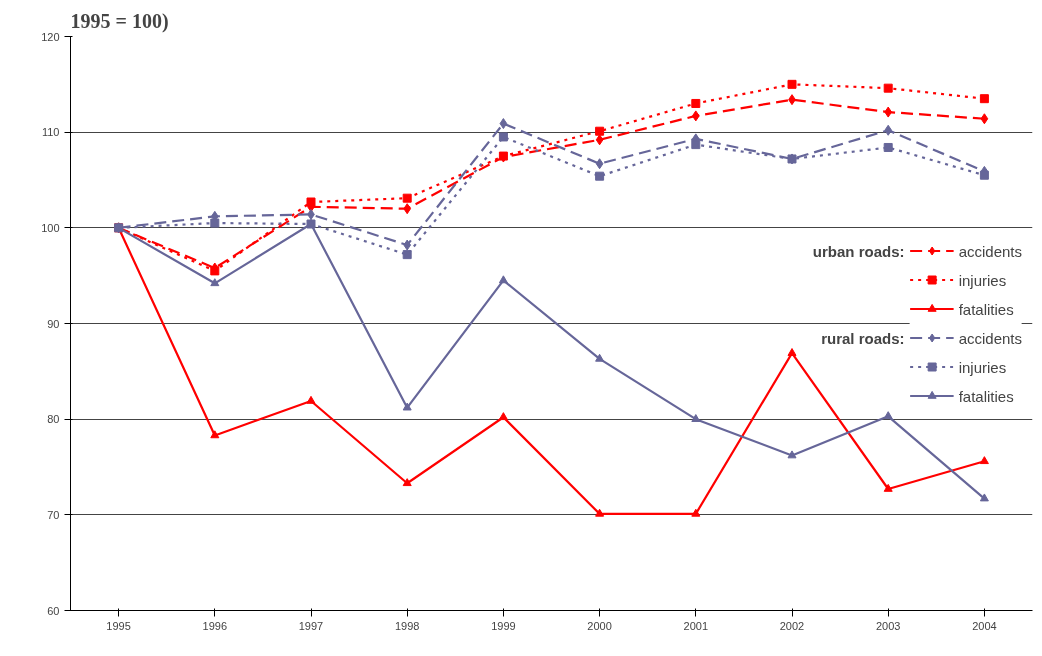 The image size is (1042, 656). I want to click on x-tick-label: 1996, so click(215, 625).